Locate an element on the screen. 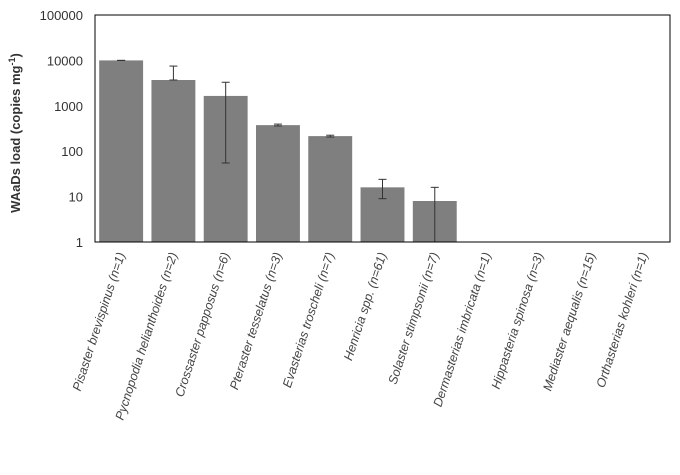 Image resolution: width=680 pixels, height=475 pixels. x-category-label: Pycnopodia helianthoides (n=2) is located at coordinates (147, 336).